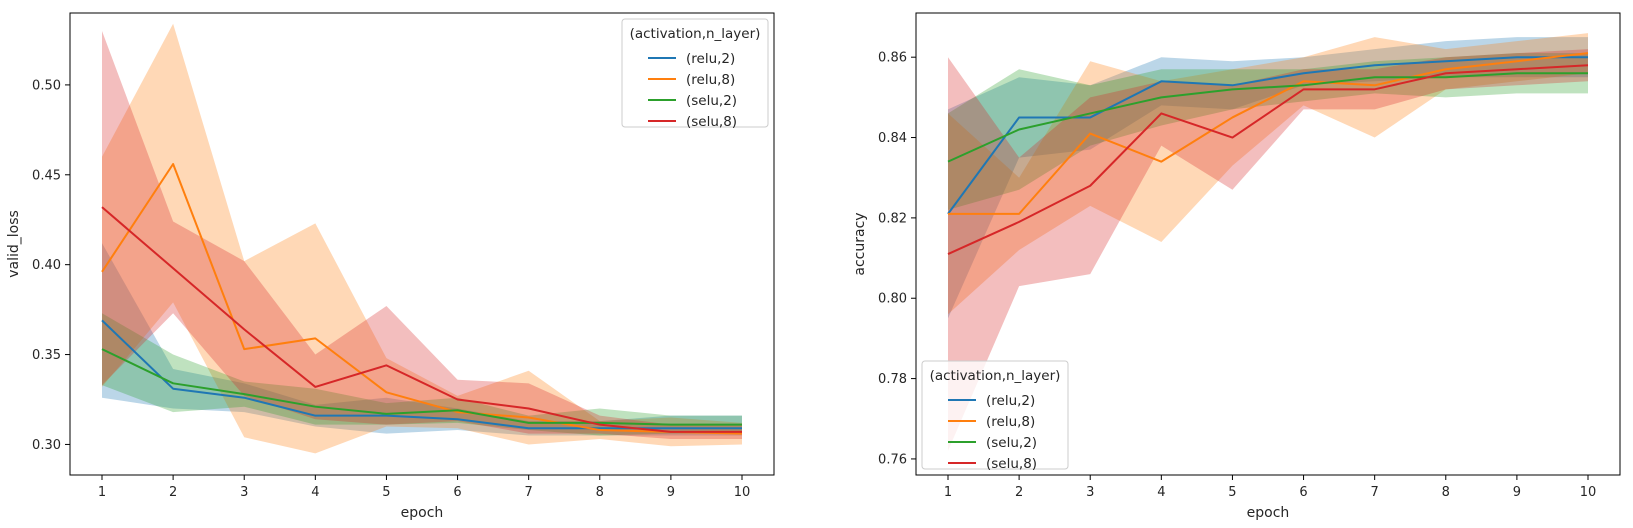  Describe the element at coordinates (892, 459) in the screenshot. I see `y-tick-label: 0.76` at that location.